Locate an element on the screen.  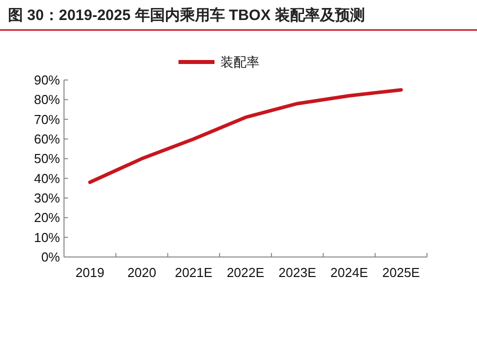
x-tick-label: 2021E is located at coordinates (193, 272).